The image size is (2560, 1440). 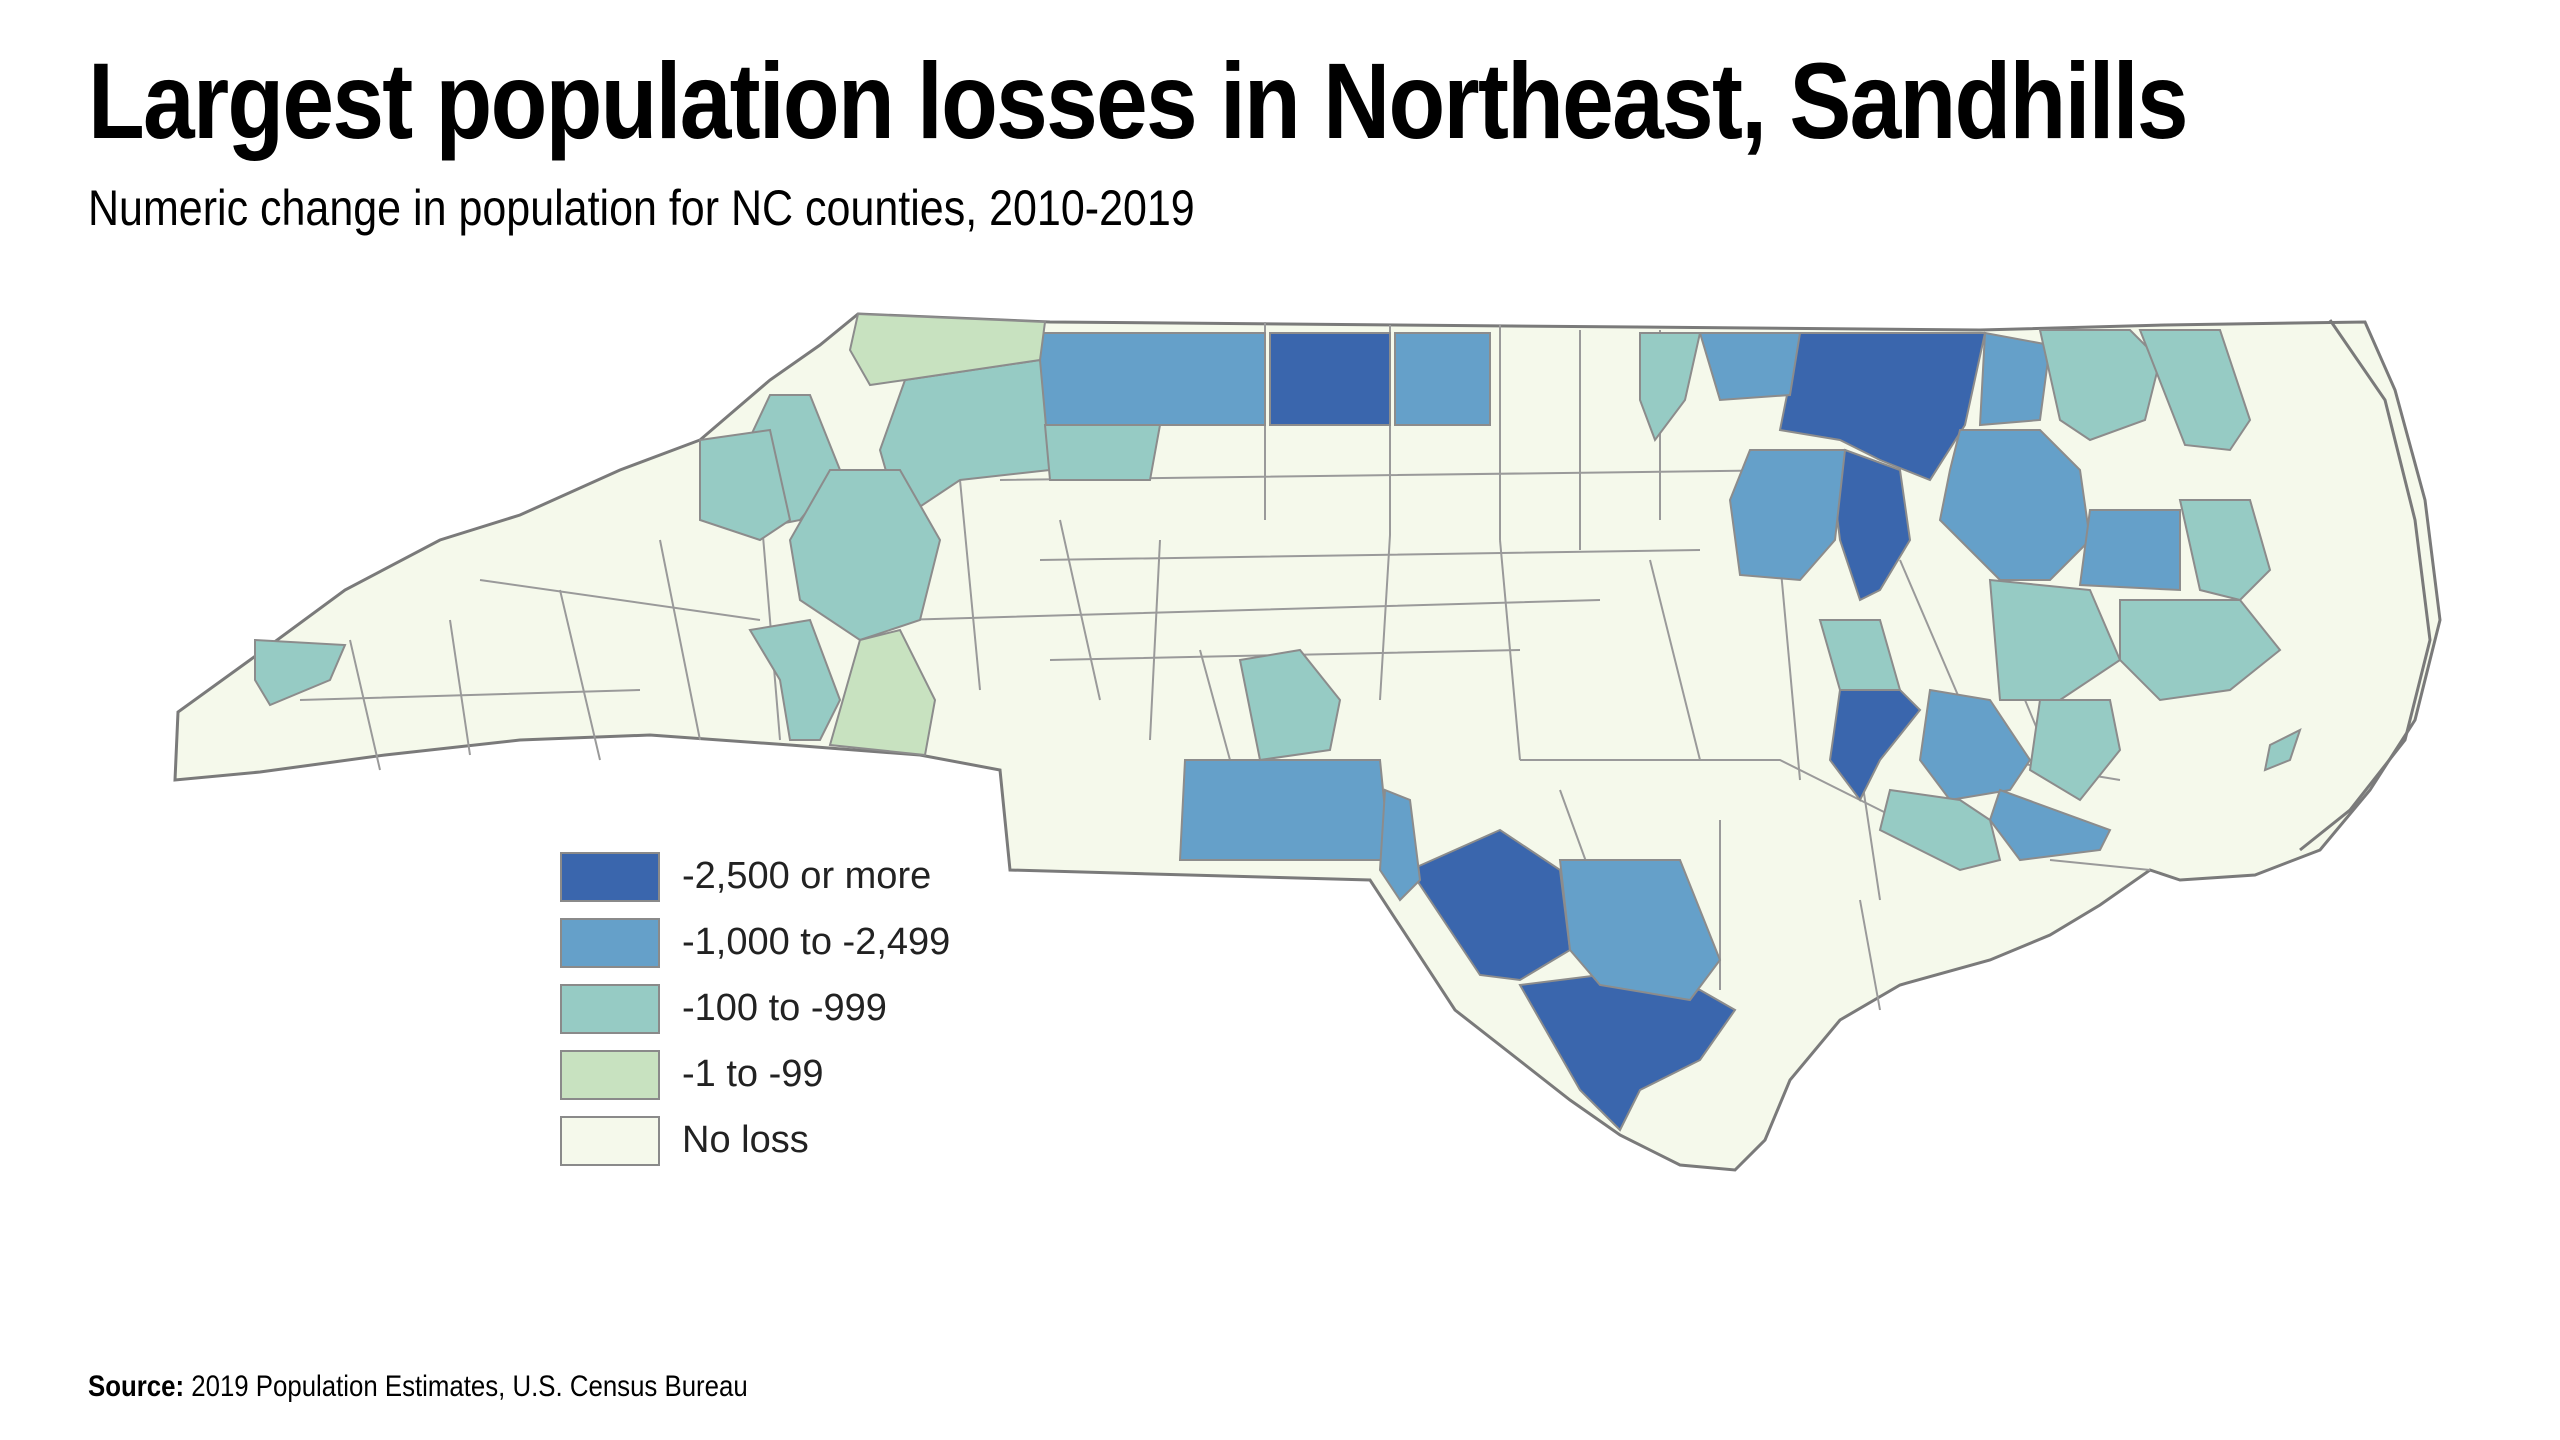 I want to click on county-caldwell, so click(x=865, y=555).